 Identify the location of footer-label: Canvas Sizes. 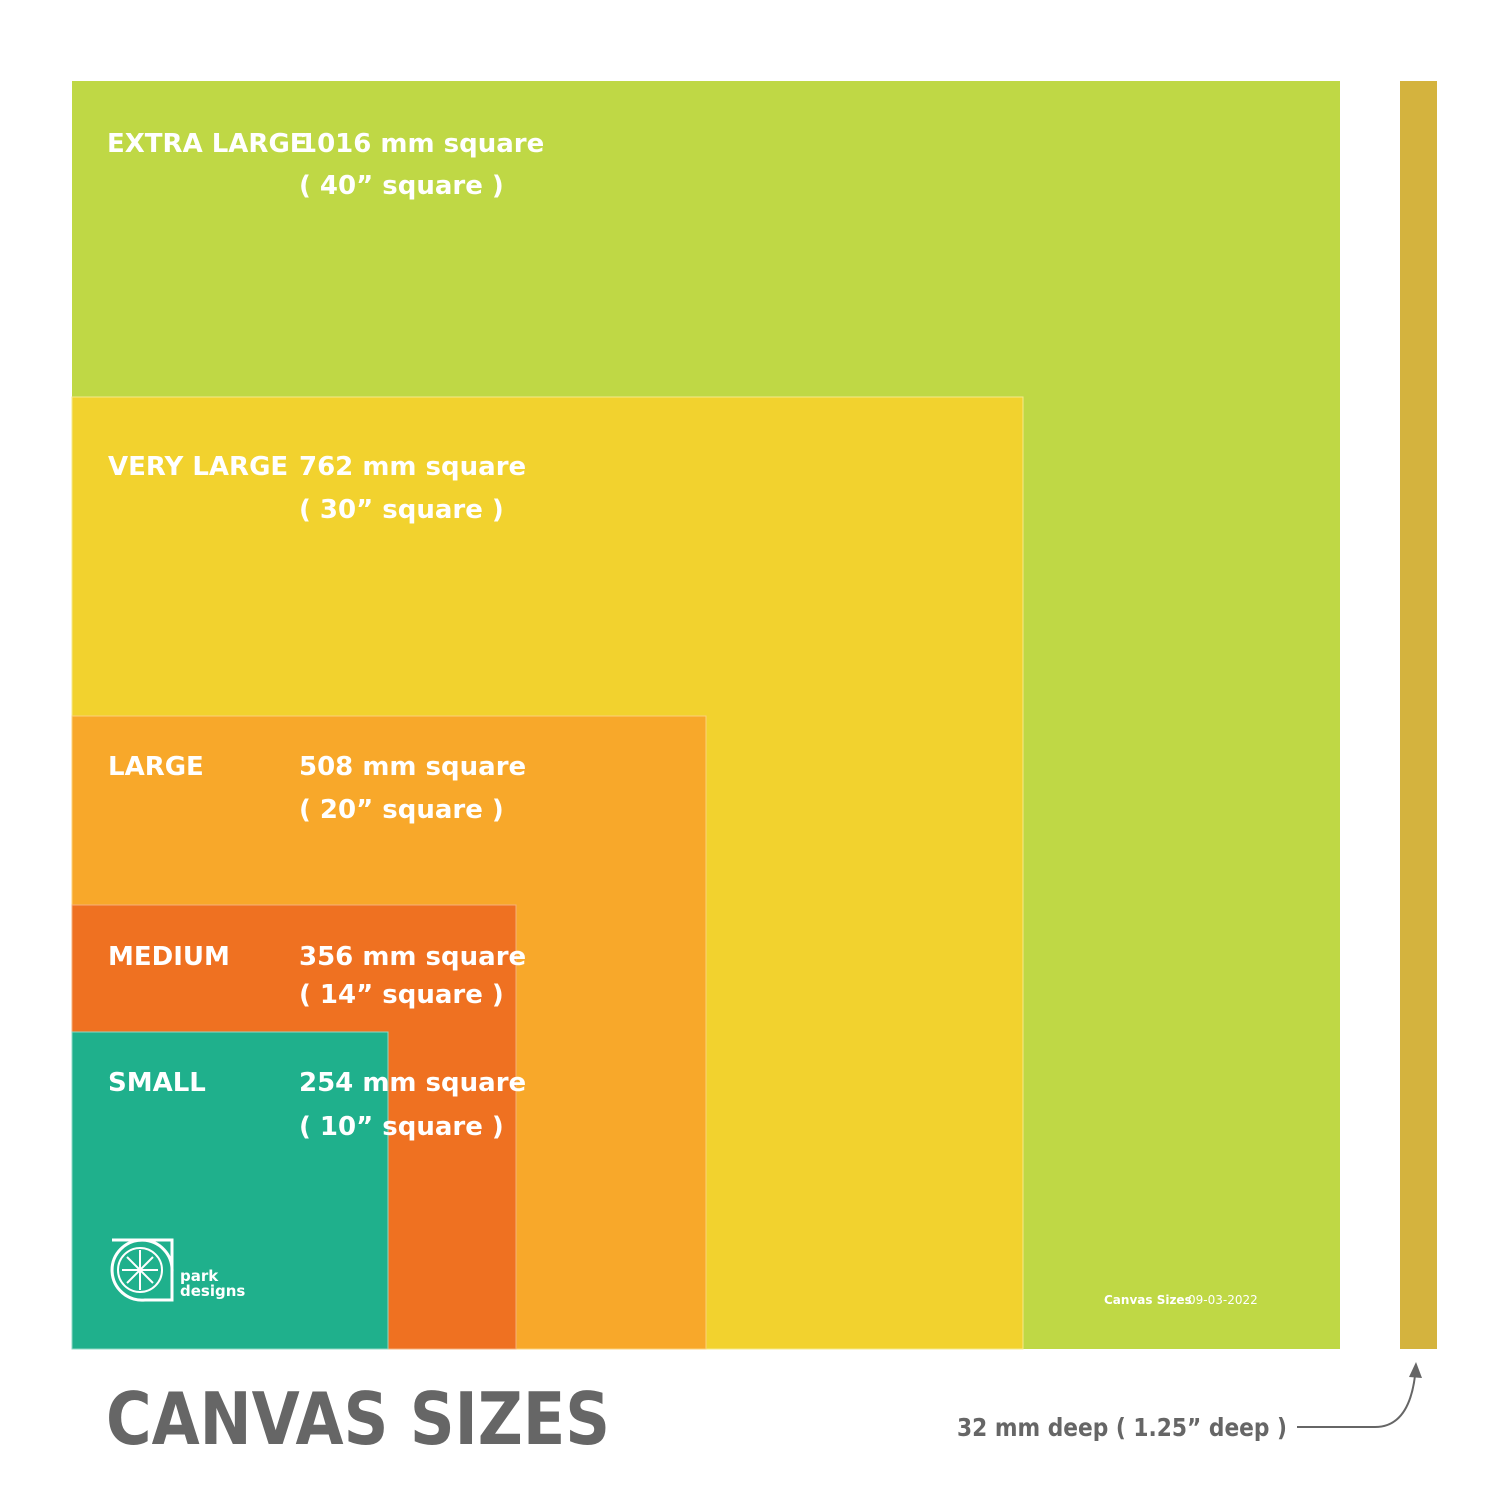
(1148, 1300).